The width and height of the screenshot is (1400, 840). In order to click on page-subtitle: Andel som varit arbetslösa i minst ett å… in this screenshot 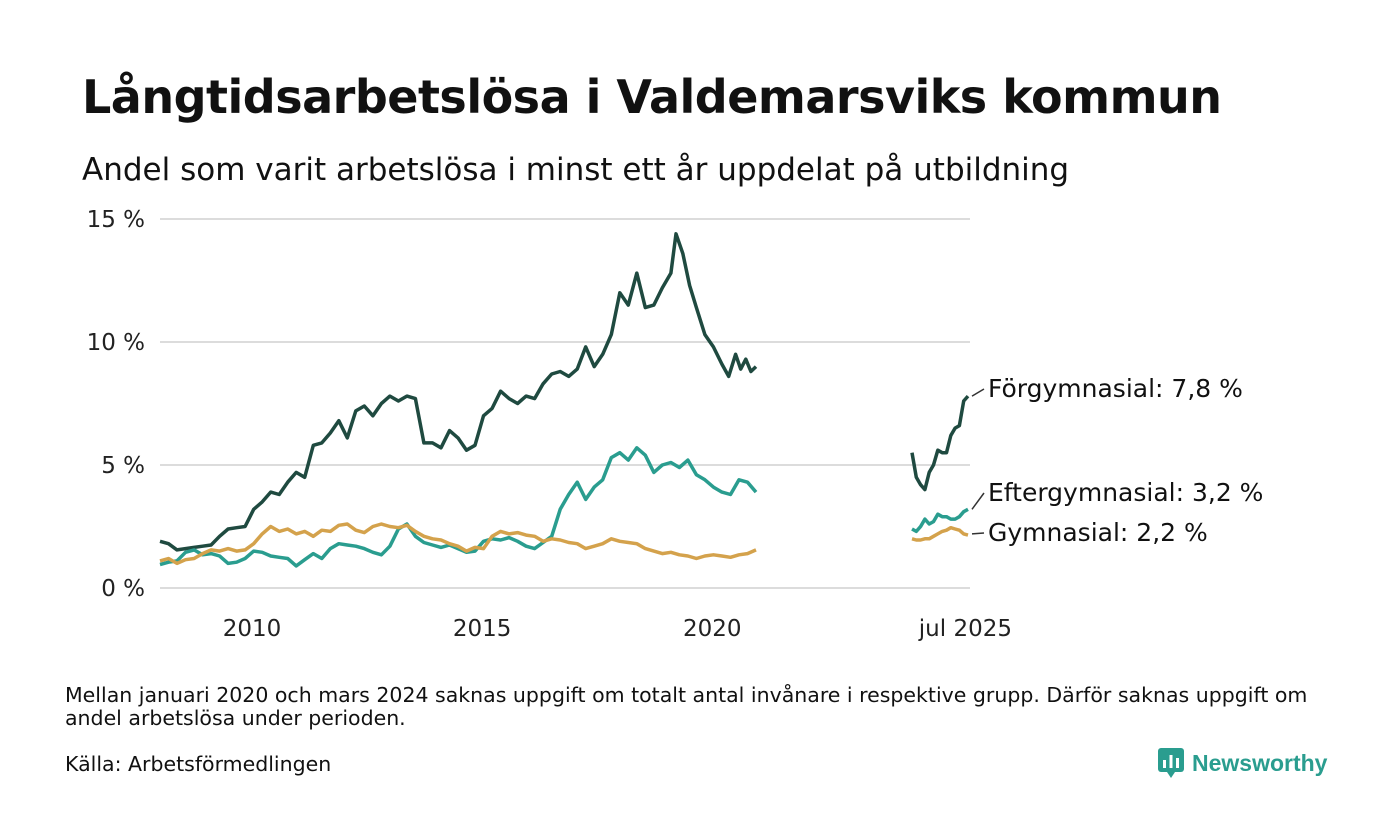, I will do `click(576, 170)`.